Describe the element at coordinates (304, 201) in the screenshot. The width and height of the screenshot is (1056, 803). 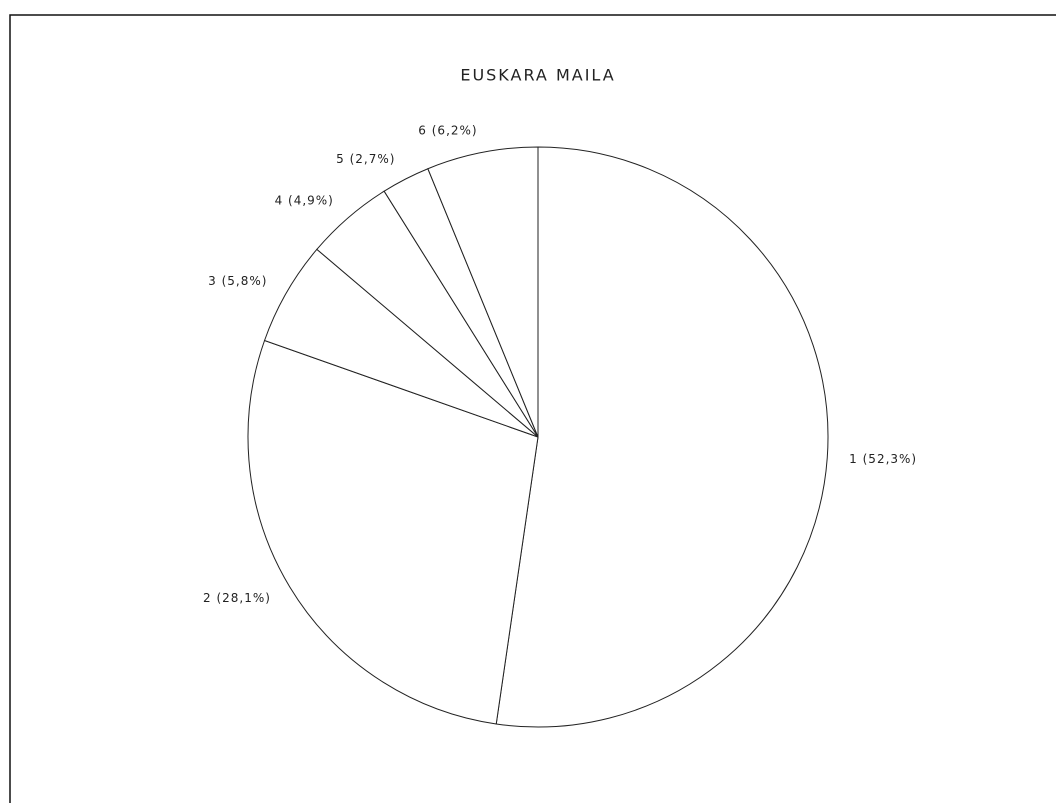
I see `slice-label: 4 (4,9%)` at that location.